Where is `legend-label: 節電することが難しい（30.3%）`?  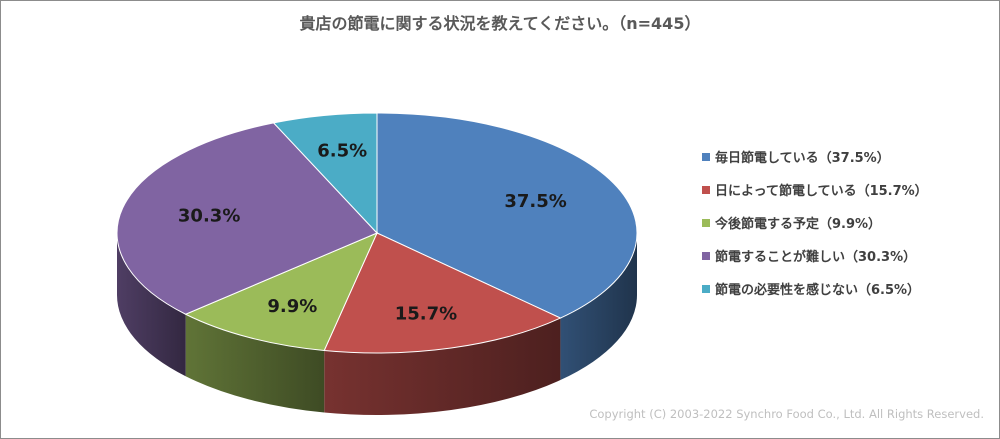 legend-label: 節電することが難しい（30.3%） is located at coordinates (816, 257).